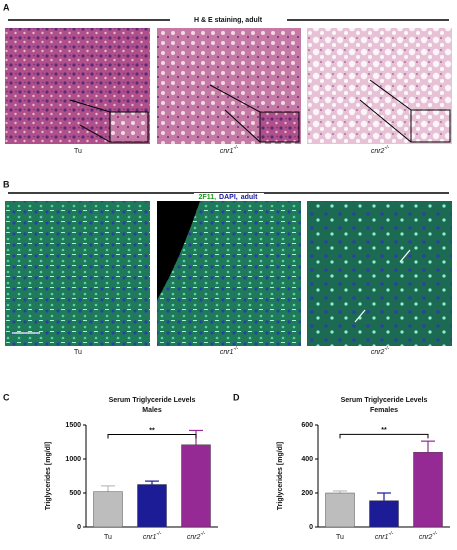  What do you see at coordinates (6, 7) in the screenshot?
I see `panel-letter: A` at bounding box center [6, 7].